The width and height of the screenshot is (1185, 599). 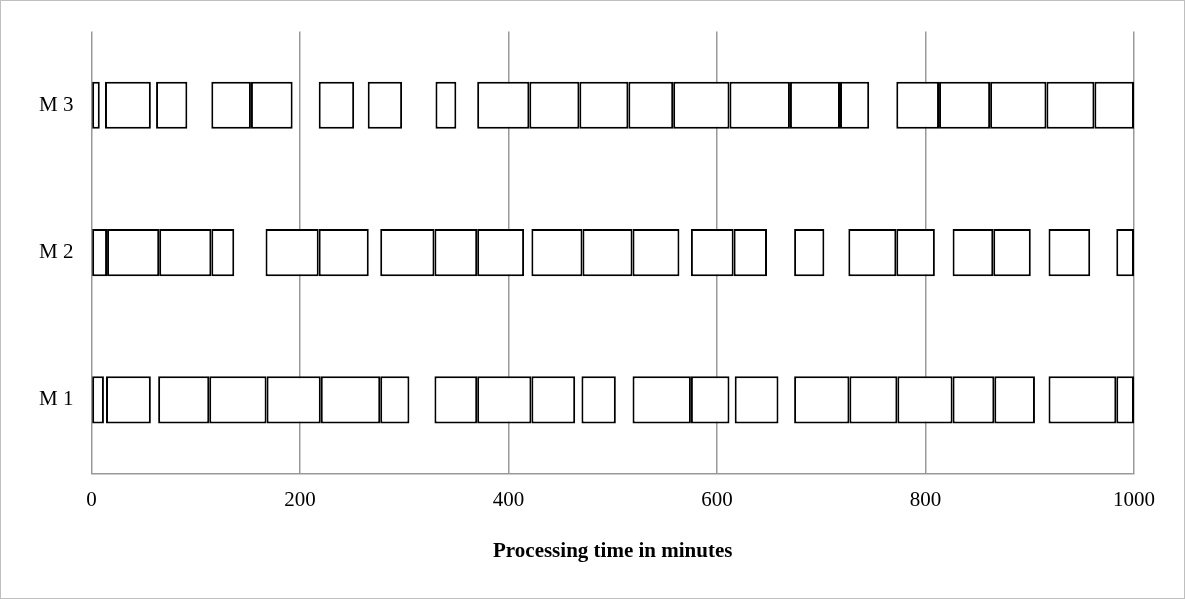 What do you see at coordinates (717, 498) in the screenshot?
I see `x-tick-label: 600` at bounding box center [717, 498].